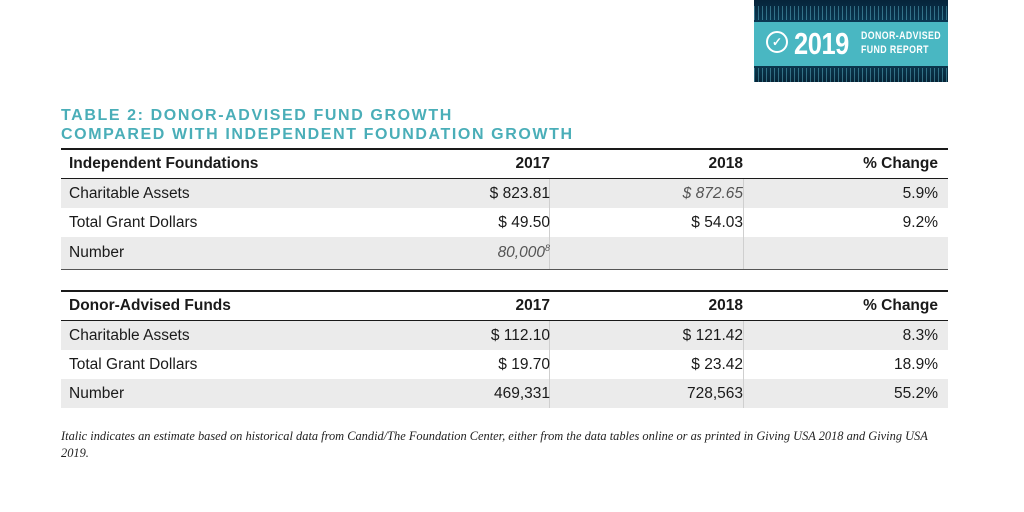 This screenshot has height=512, width=1024. What do you see at coordinates (521, 393) in the screenshot?
I see `cell-2017: 469,331` at bounding box center [521, 393].